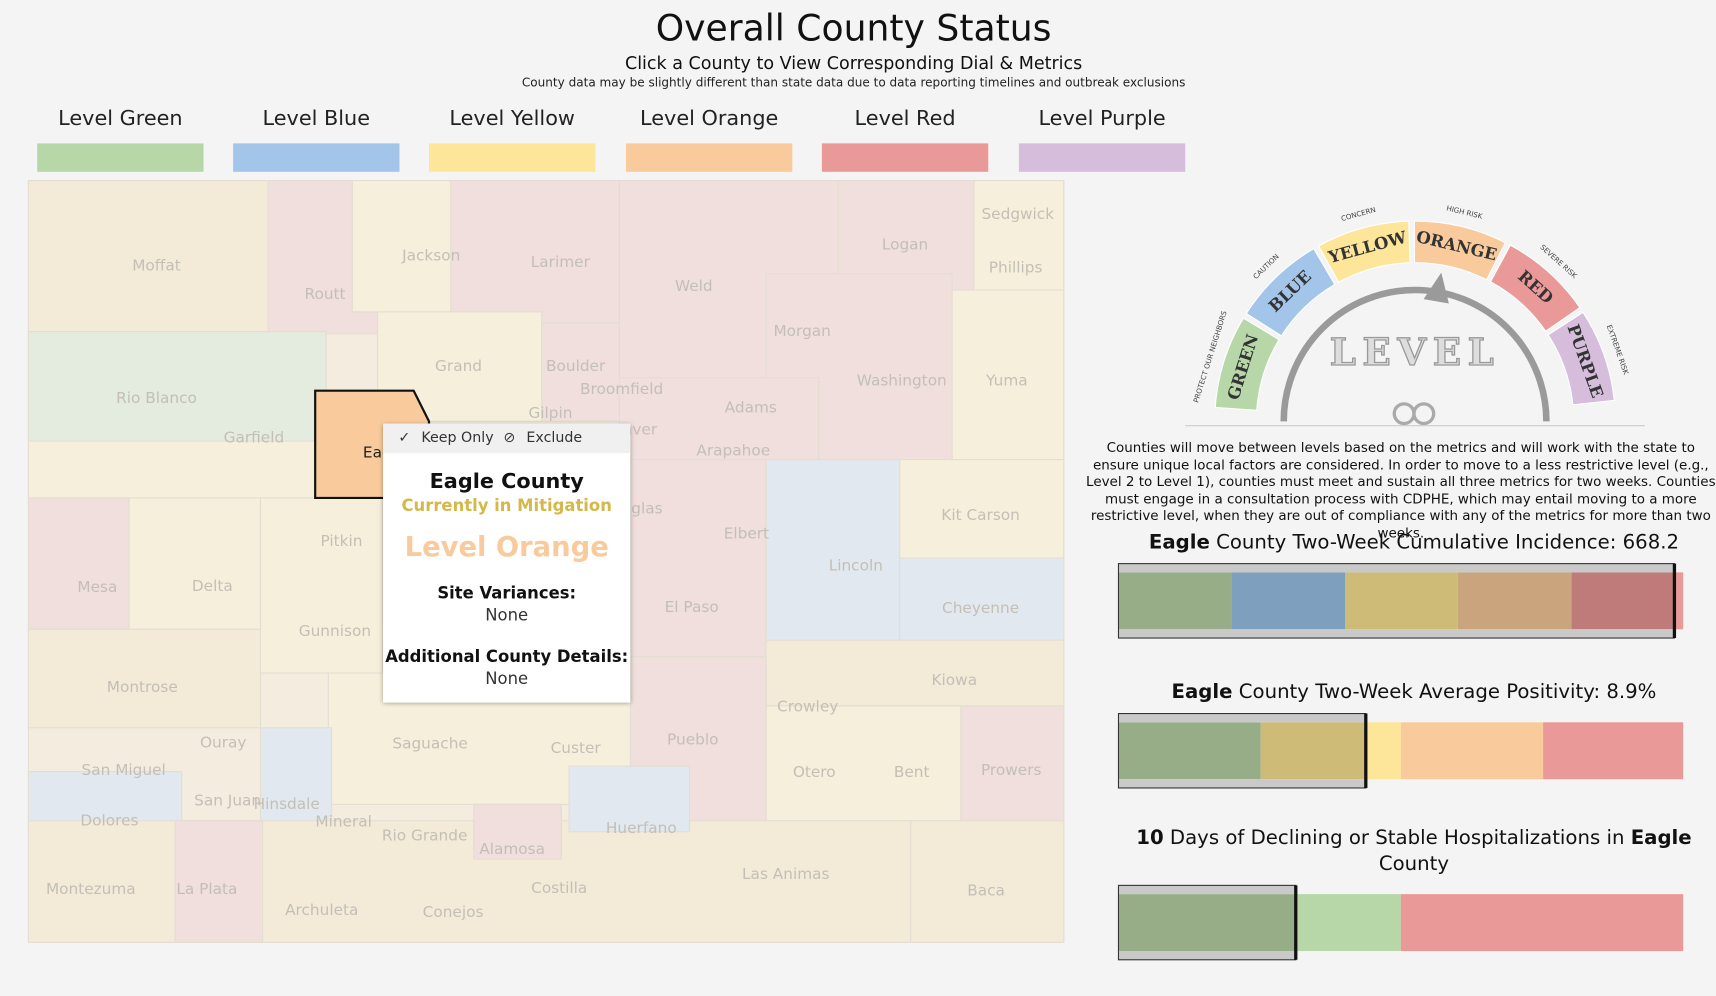  I want to click on county-label: Crowley, so click(807, 706).